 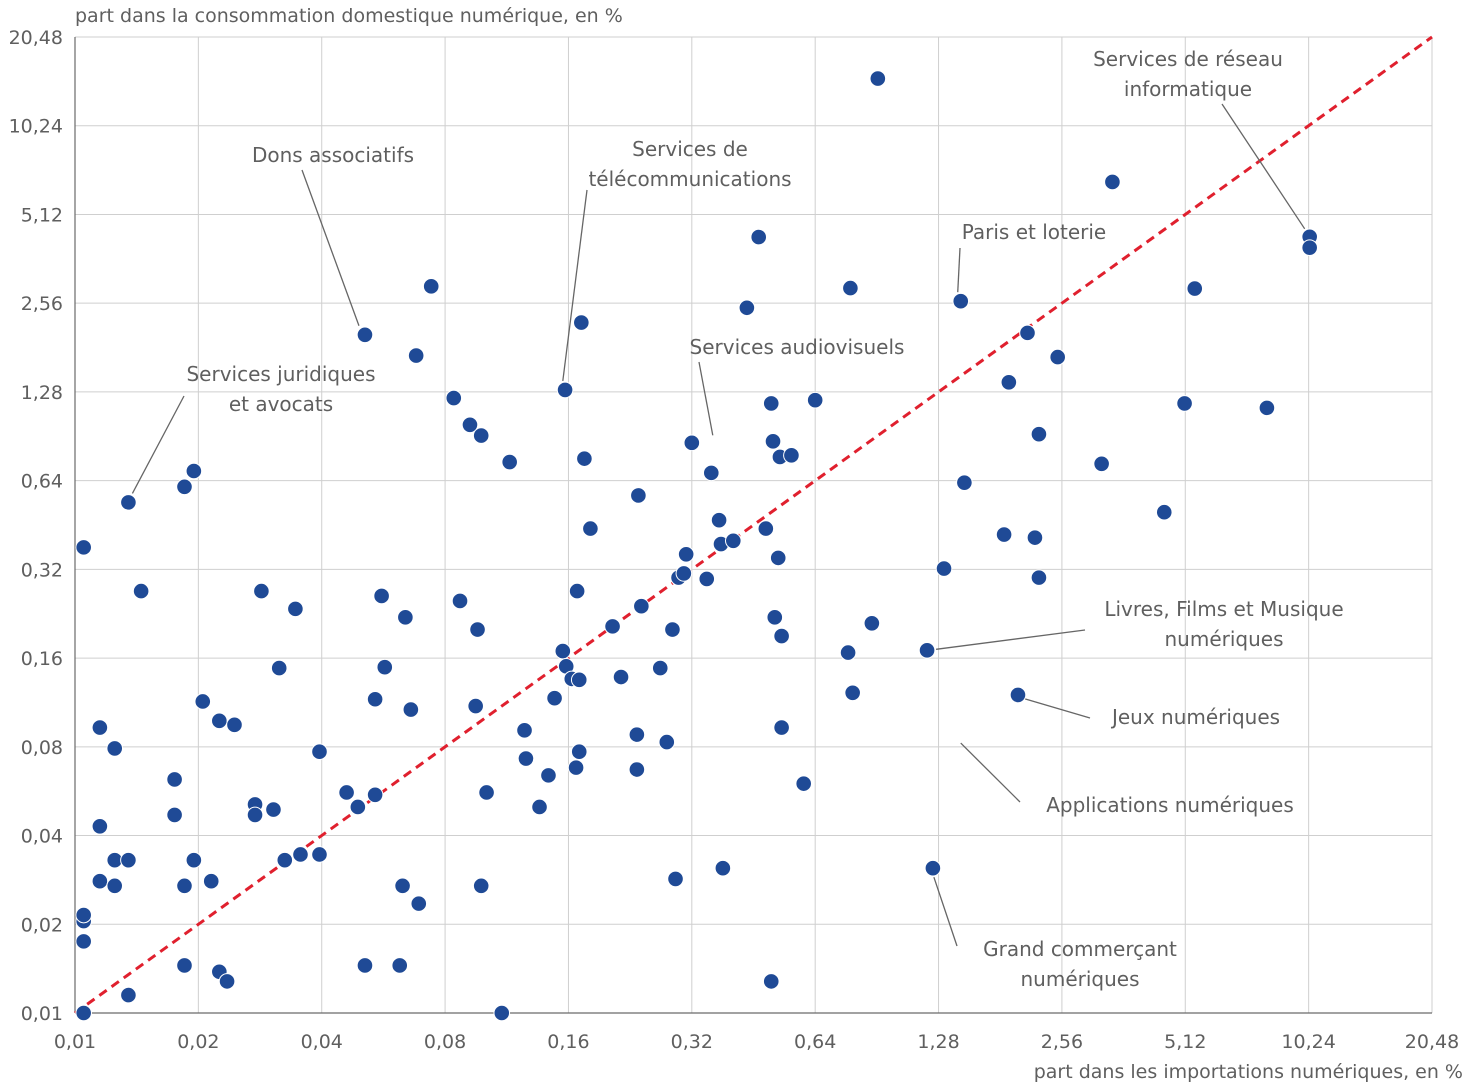 What do you see at coordinates (692, 1042) in the screenshot?
I see `x-tick-label: 0,32` at bounding box center [692, 1042].